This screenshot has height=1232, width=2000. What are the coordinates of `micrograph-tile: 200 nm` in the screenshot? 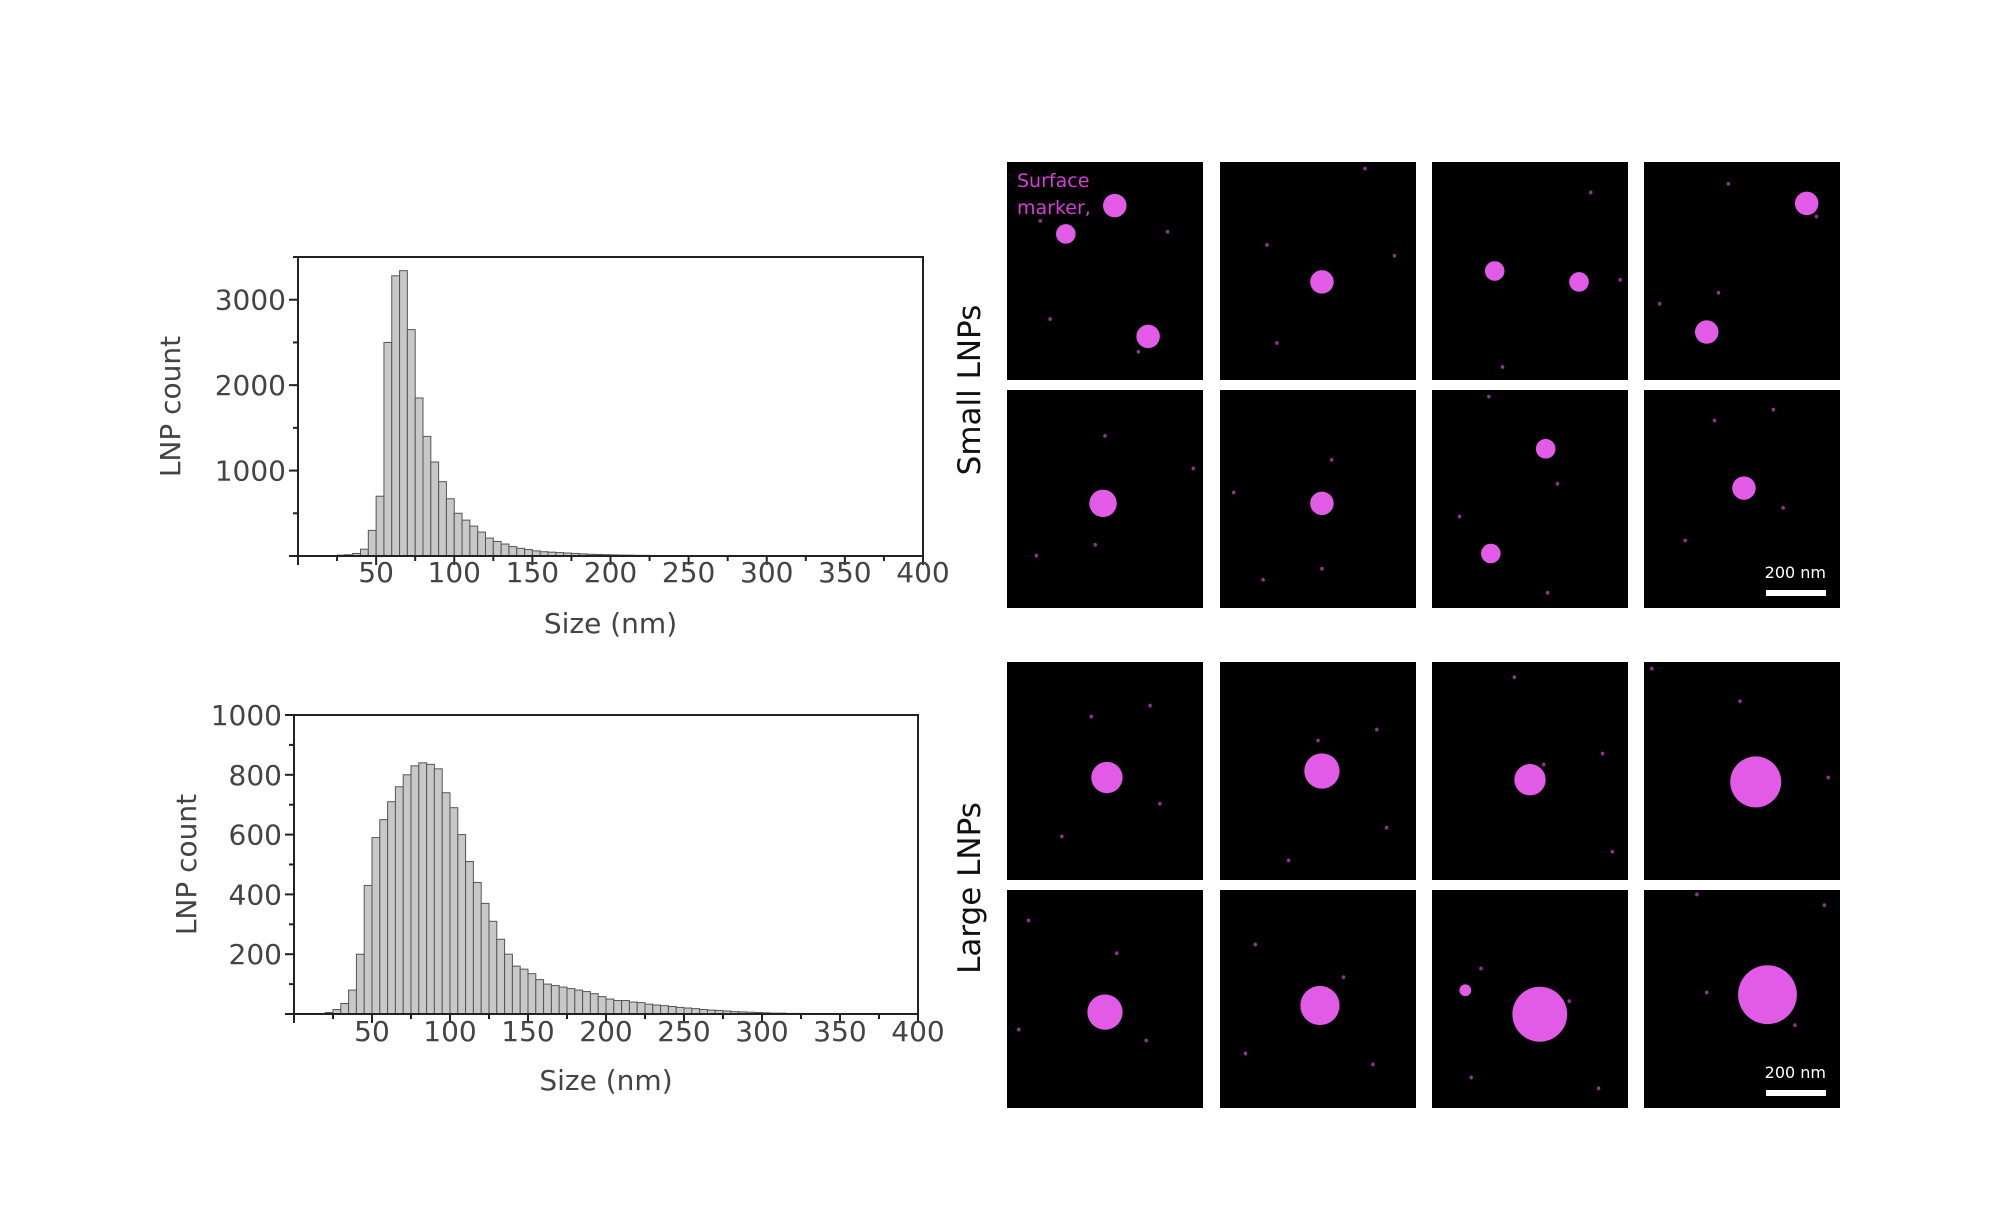 It's located at (1742, 499).